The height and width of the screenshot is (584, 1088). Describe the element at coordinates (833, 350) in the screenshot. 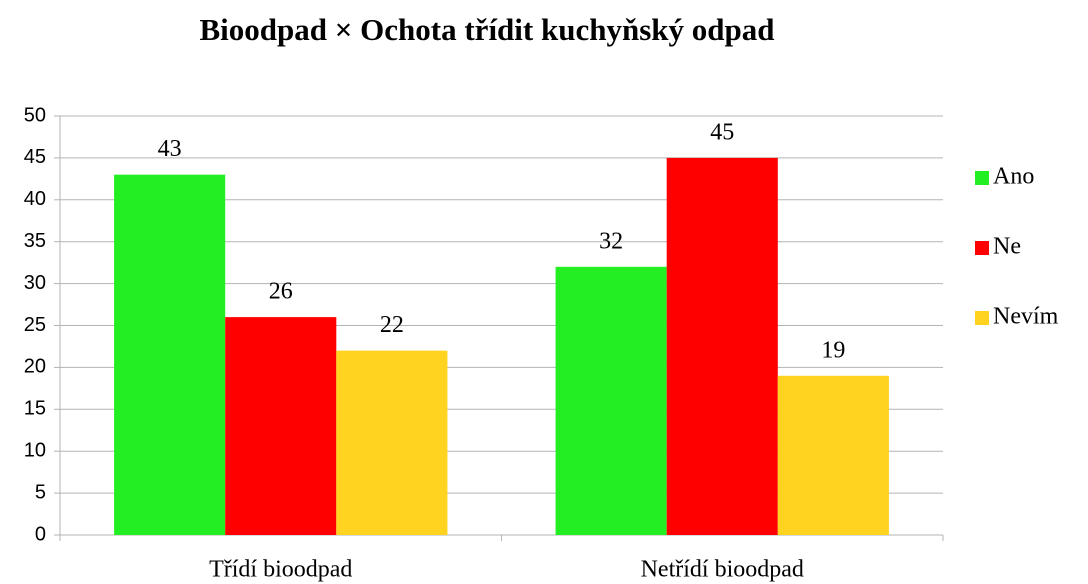

I see `value-label: 19` at that location.